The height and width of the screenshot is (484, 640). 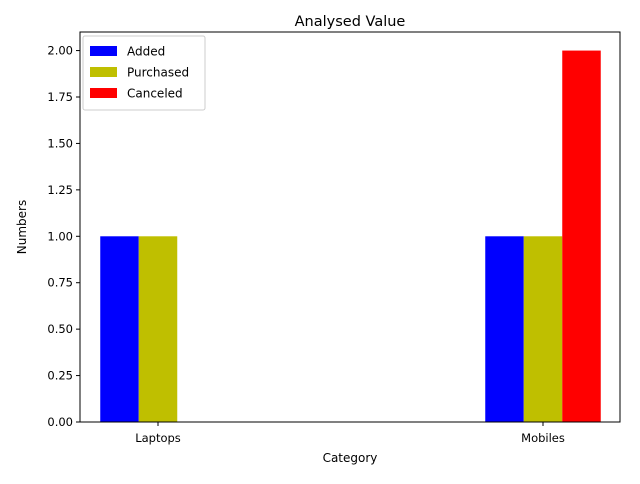 I want to click on legend-label-canceled: Canceled, so click(x=155, y=94).